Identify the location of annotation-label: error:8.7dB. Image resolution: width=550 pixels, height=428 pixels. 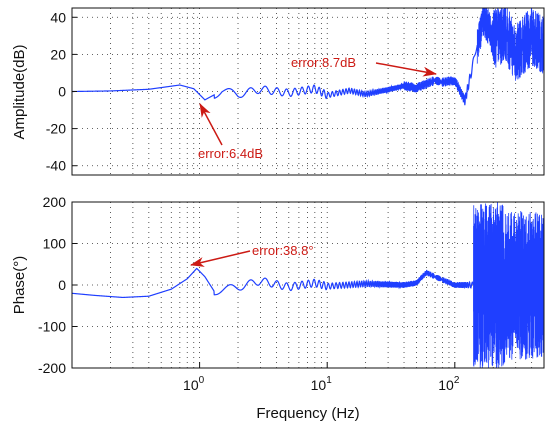
(323, 62).